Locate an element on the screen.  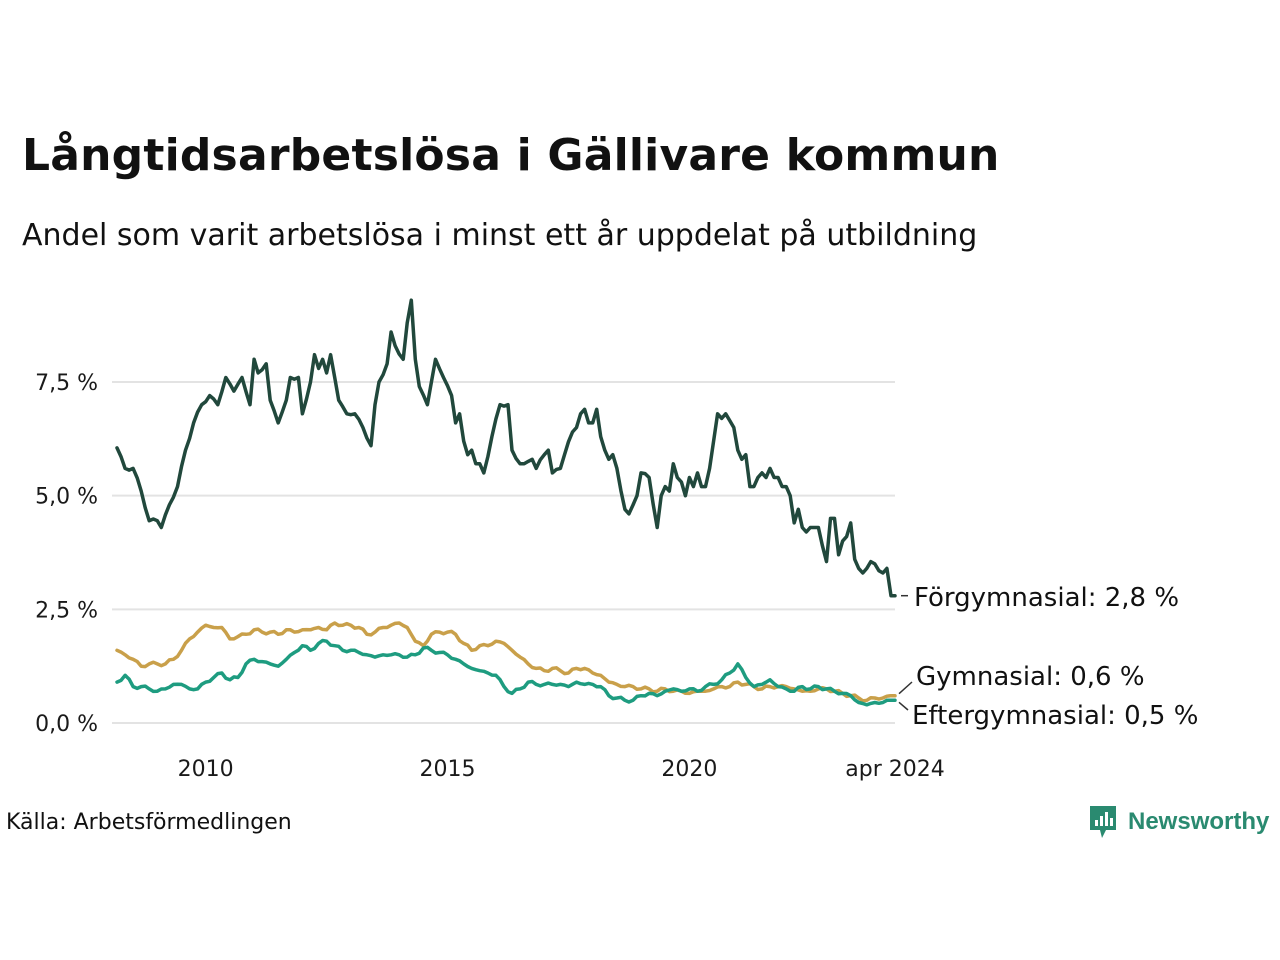
x-tick-label: apr 2024 is located at coordinates (894, 769).